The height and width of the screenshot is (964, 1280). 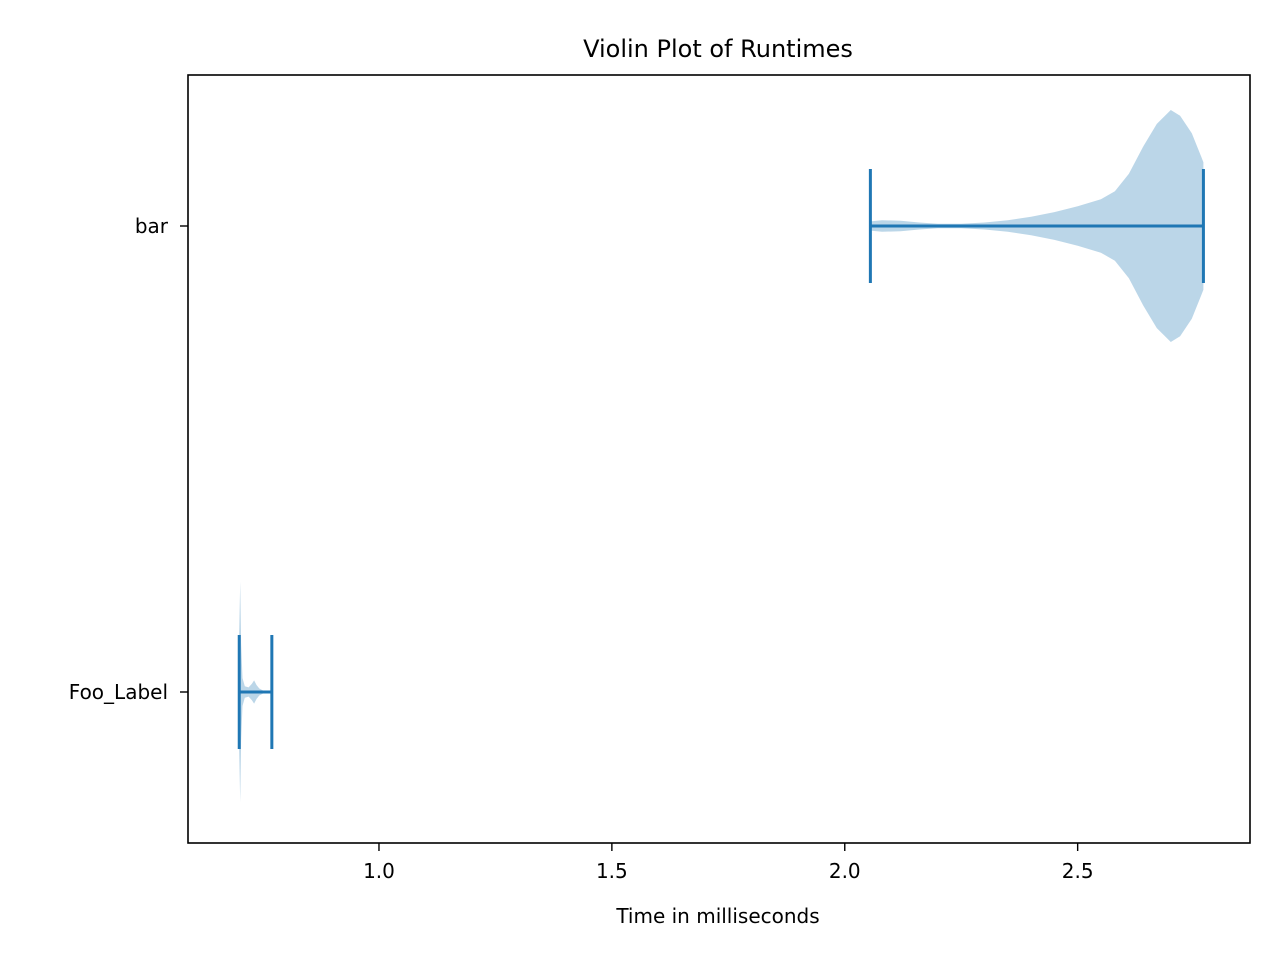 What do you see at coordinates (718, 49) in the screenshot?
I see `chart-title: Violin Plot of Runtimes` at bounding box center [718, 49].